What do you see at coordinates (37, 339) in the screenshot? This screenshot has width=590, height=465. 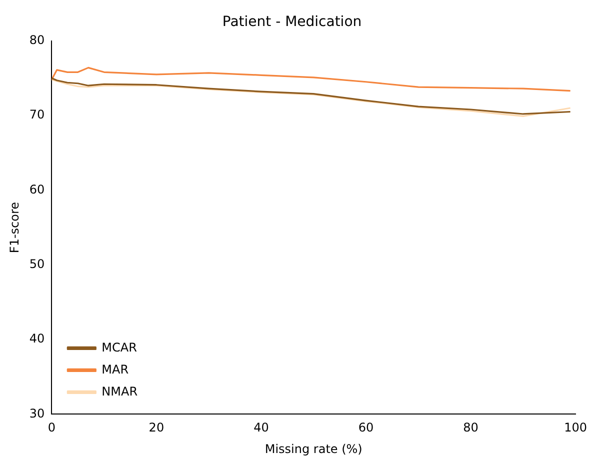 I see `y-tick-label: 40` at bounding box center [37, 339].